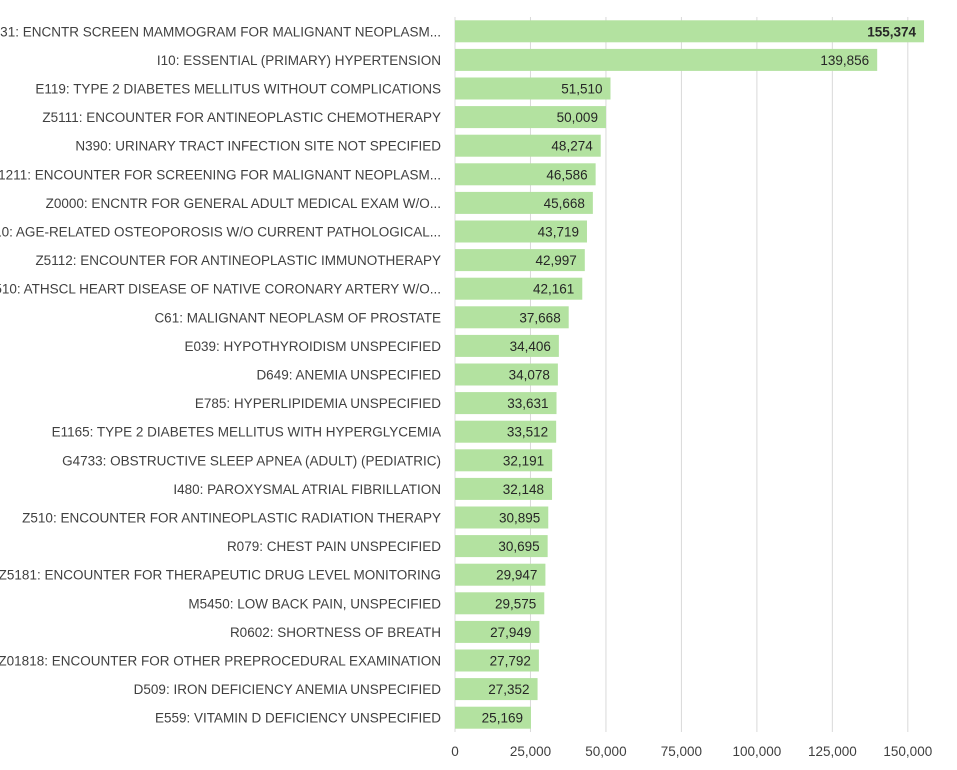  Describe the element at coordinates (518, 546) in the screenshot. I see `value-label: 30,695` at that location.